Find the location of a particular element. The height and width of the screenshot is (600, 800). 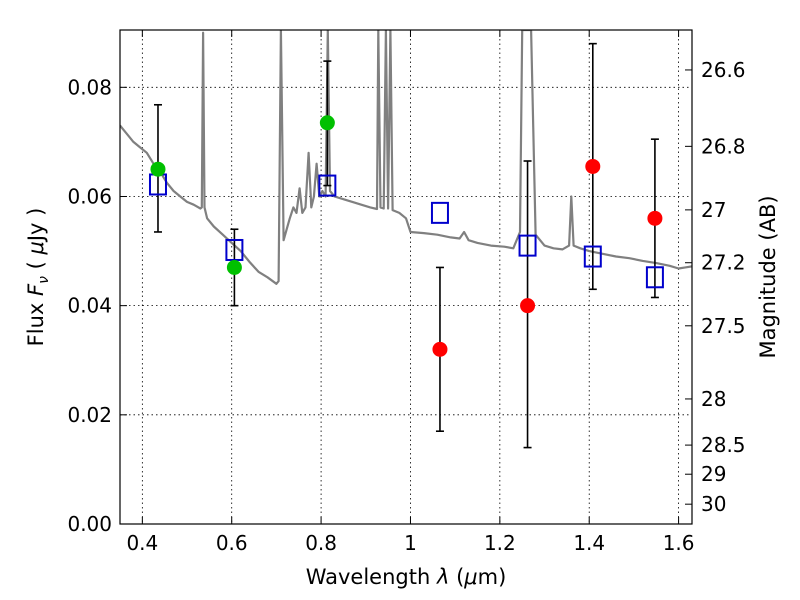

x-tick-label: 0.4 is located at coordinates (142, 543).